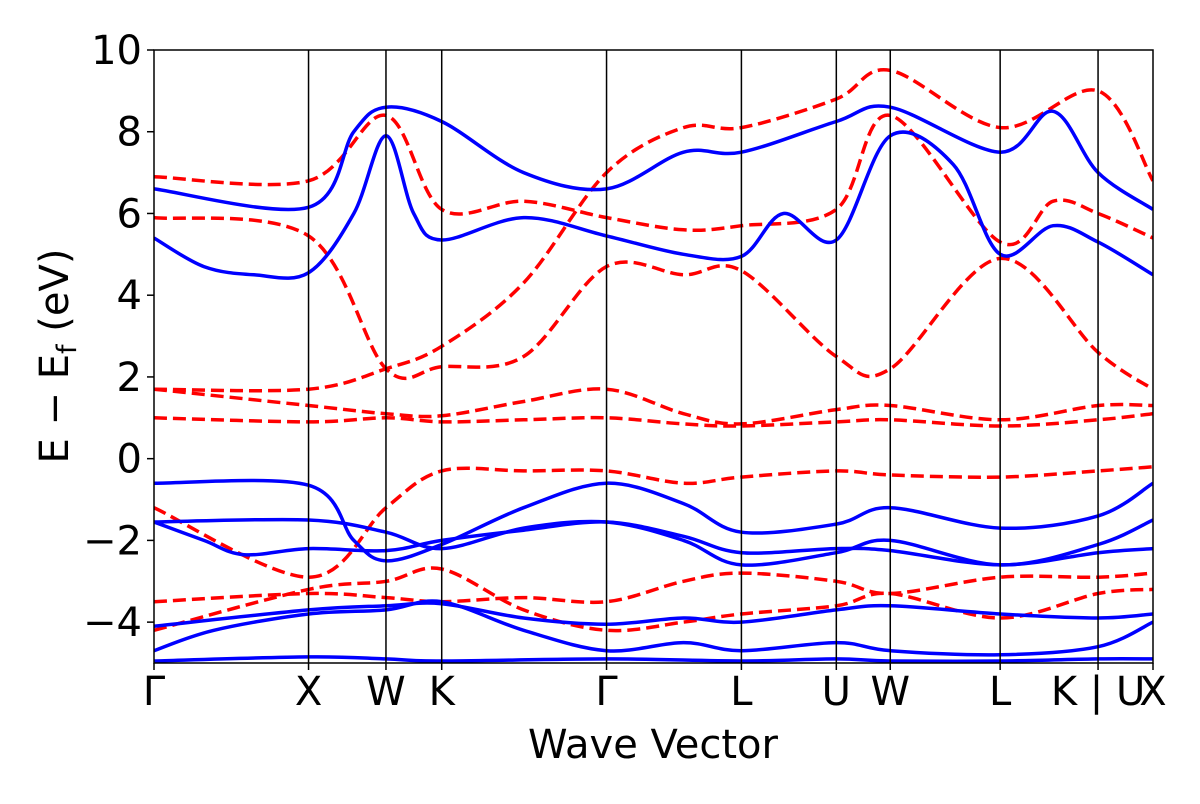 This screenshot has height=804, width=1200. Describe the element at coordinates (129, 378) in the screenshot. I see `y-tick-label-5: 2` at that location.